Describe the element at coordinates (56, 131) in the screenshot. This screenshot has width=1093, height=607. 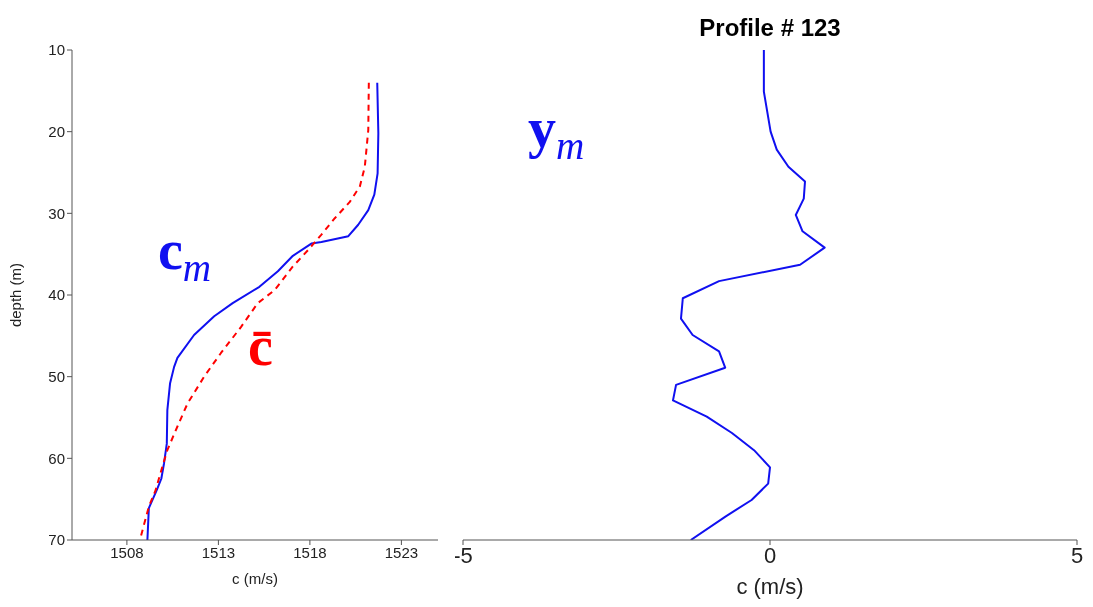
I see `y-tick-label: 20` at that location.